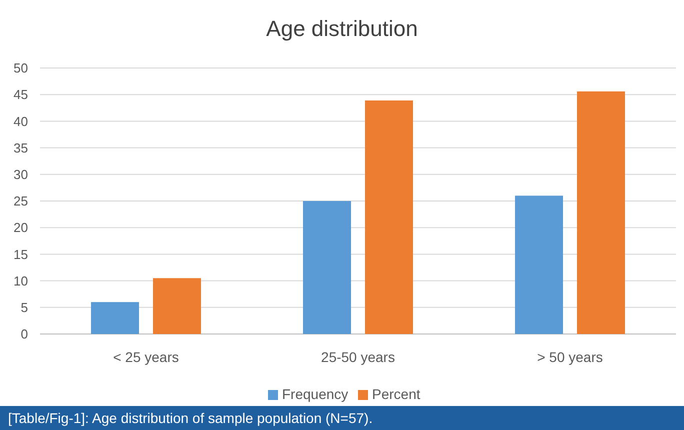 Image resolution: width=684 pixels, height=430 pixels. Describe the element at coordinates (24, 334) in the screenshot. I see `y-tick-label: 0` at that location.